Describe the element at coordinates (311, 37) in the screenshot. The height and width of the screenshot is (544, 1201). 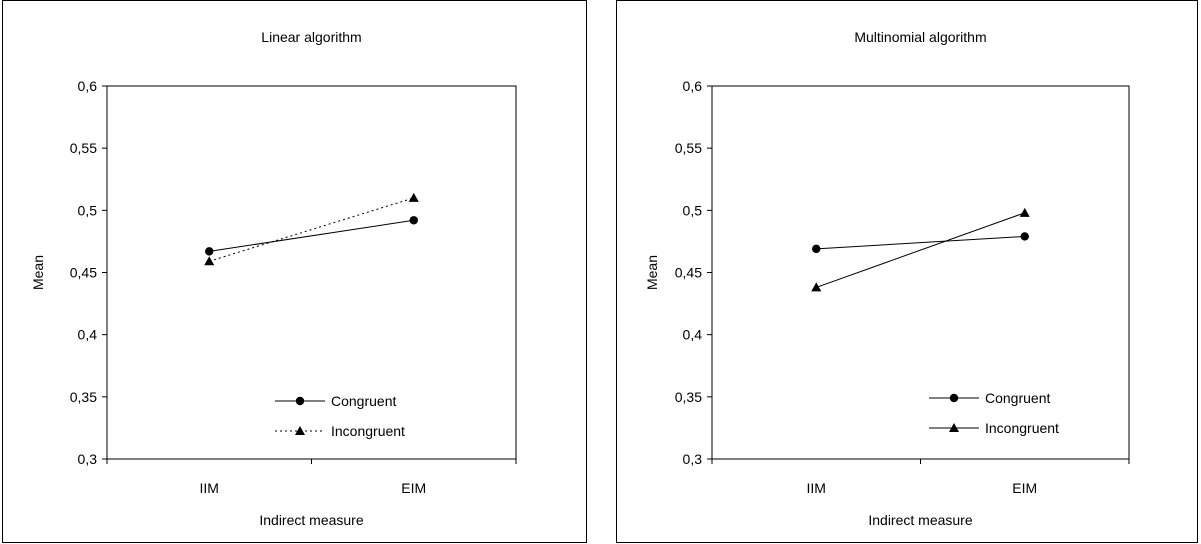
I see `chart-title: Linear algorithm` at that location.